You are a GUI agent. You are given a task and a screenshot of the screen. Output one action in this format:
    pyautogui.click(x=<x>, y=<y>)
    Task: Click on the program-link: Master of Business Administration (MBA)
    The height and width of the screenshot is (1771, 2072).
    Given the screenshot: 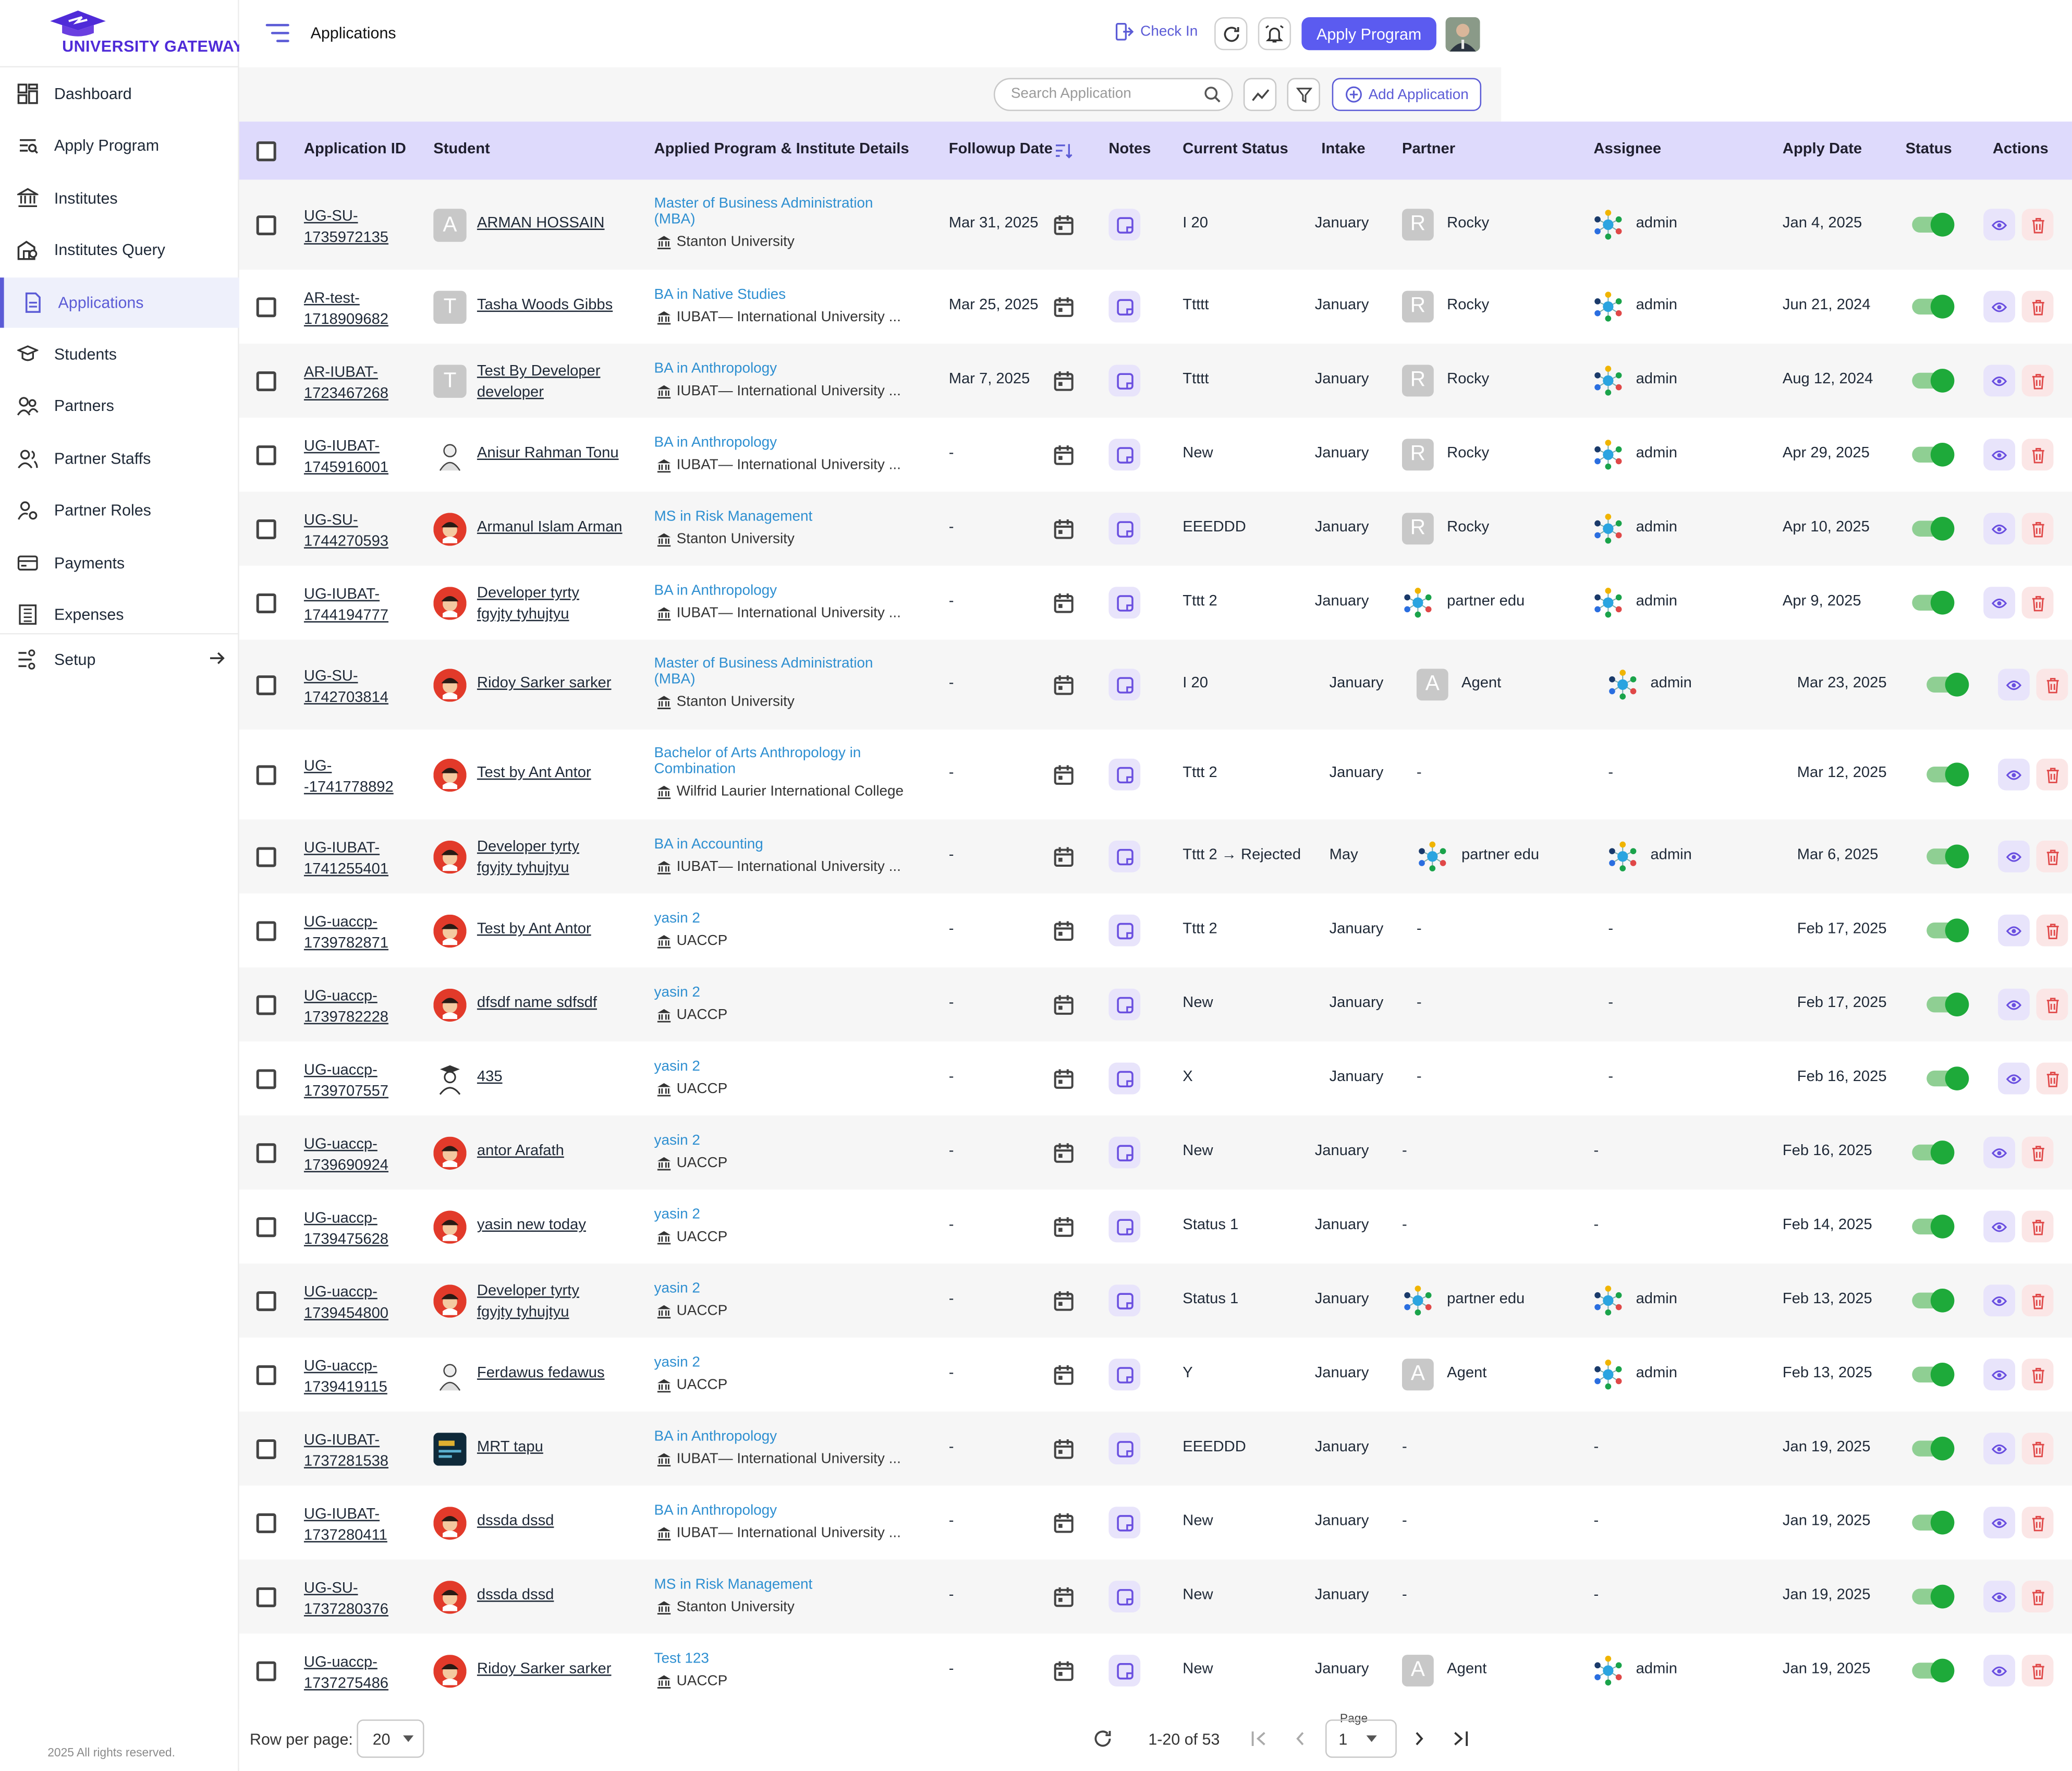 What is the action you would take?
    pyautogui.click(x=763, y=212)
    